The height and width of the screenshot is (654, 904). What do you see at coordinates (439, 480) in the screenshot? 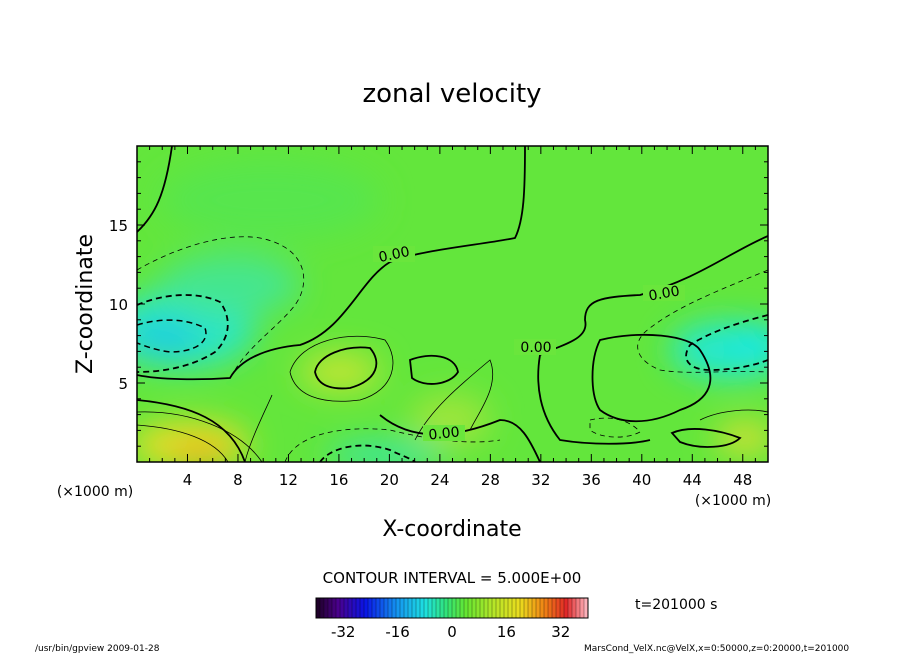
I see `x-tick-label: 24` at bounding box center [439, 480].